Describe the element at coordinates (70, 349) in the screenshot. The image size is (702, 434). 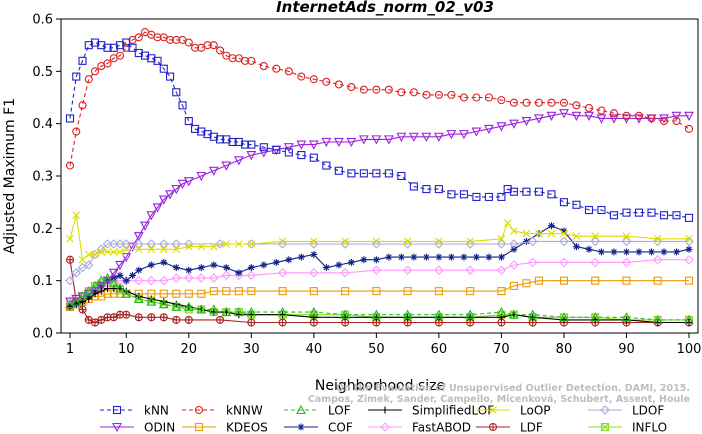
I see `x-tick-label: 1` at that location.